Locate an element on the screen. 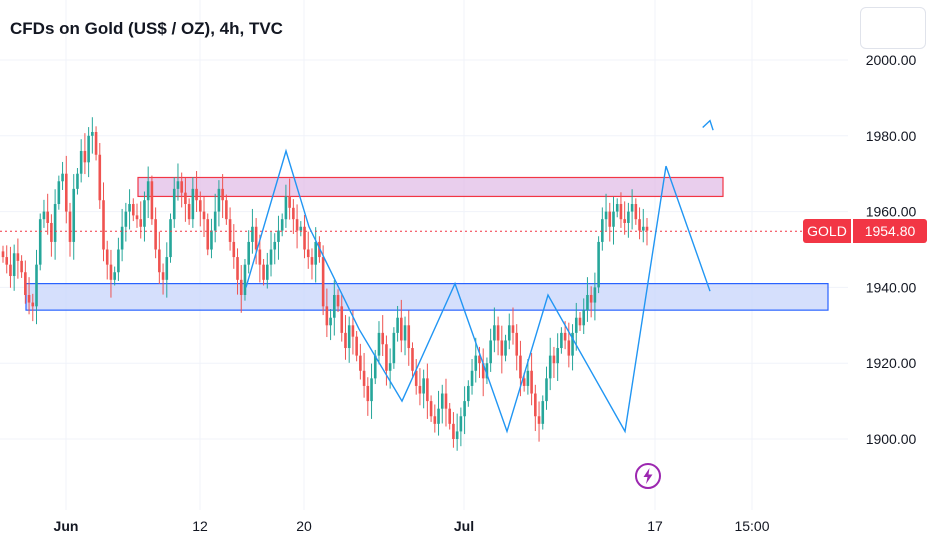  chart-title: CFDs on Gold (US$ / OZ), 4h, TVC is located at coordinates (146, 28).